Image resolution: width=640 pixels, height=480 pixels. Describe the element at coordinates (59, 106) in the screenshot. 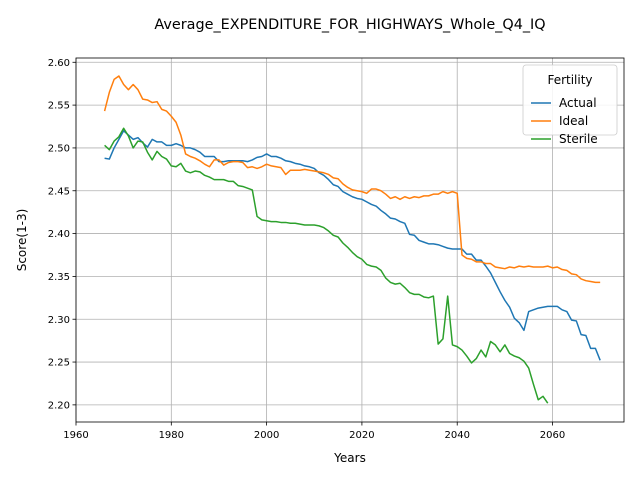

I see `y-tick-label: 2.55` at that location.